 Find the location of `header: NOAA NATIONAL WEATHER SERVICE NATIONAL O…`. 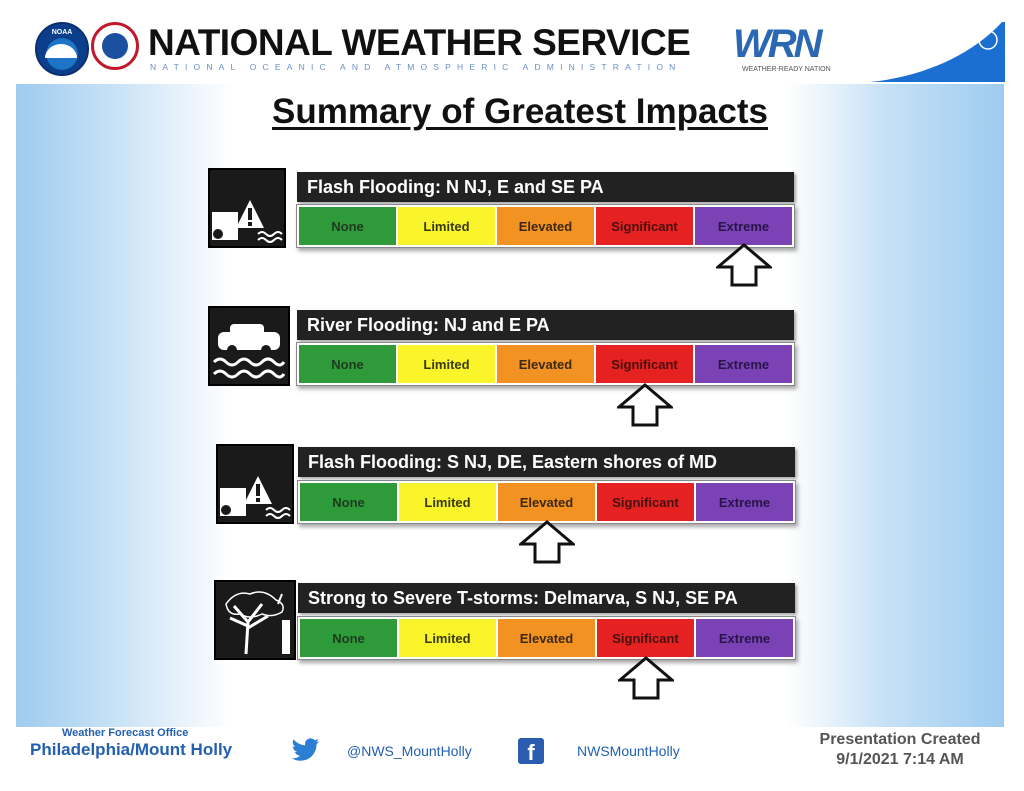

header: NOAA NATIONAL WEATHER SERVICE NATIONAL O… is located at coordinates (512, 42).